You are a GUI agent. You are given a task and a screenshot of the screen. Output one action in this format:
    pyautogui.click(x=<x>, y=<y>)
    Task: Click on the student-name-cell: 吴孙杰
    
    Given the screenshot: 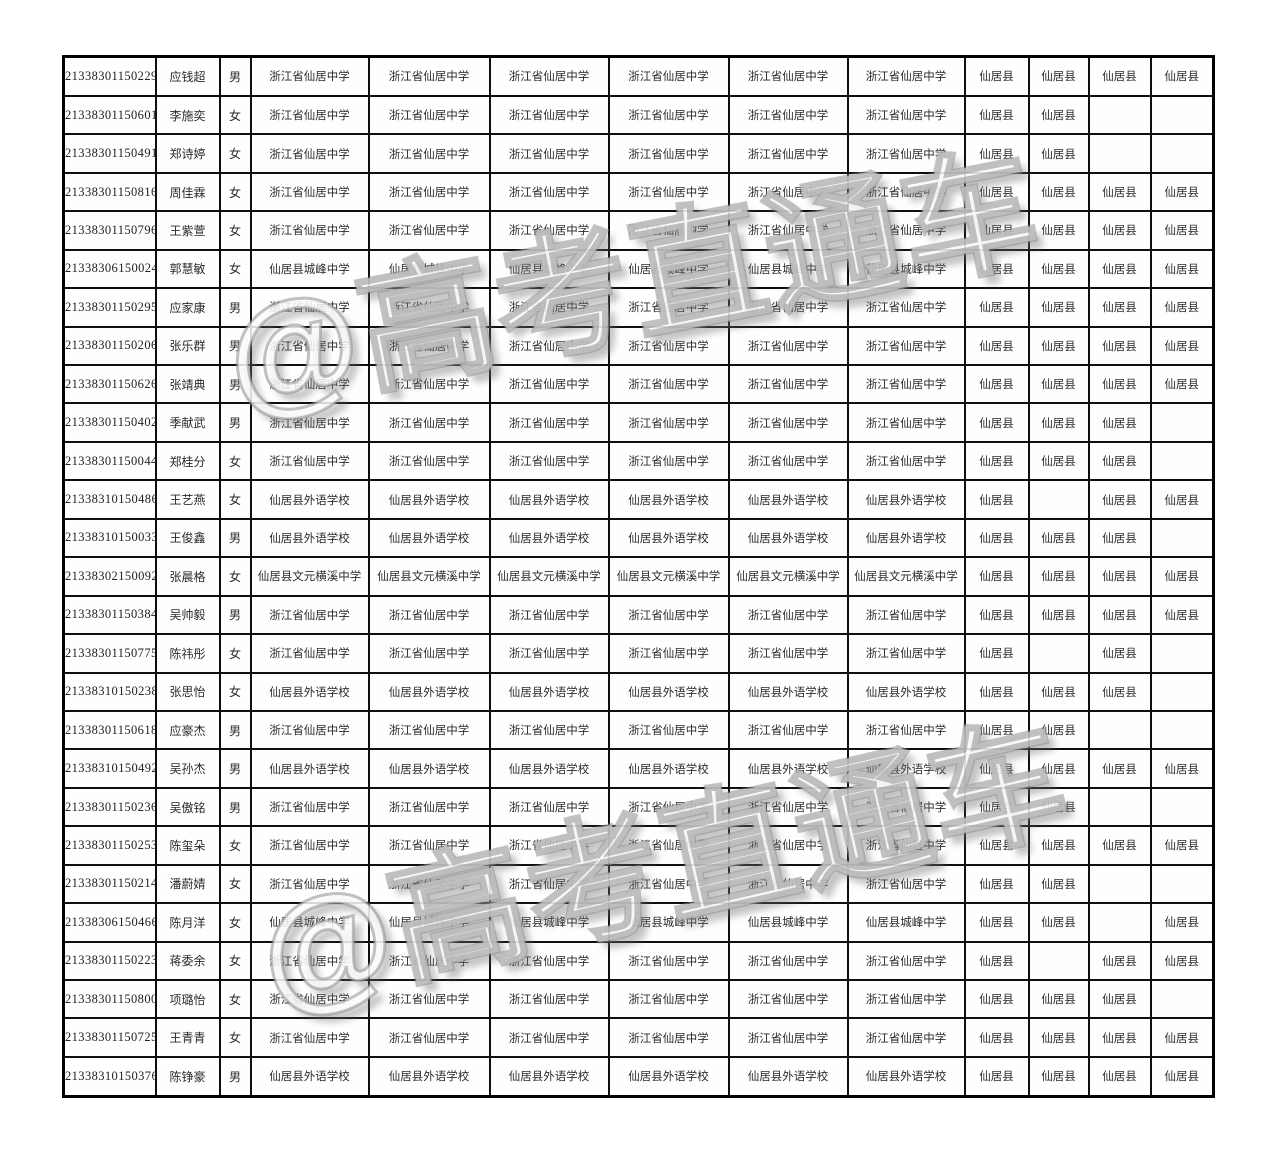 What is the action you would take?
    pyautogui.click(x=187, y=768)
    